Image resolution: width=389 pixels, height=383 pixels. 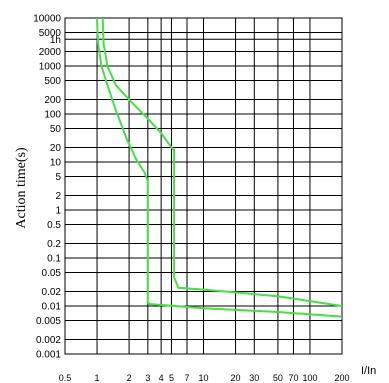 What do you see at coordinates (54, 259) in the screenshot?
I see `y-tick-label: 0.1` at bounding box center [54, 259].